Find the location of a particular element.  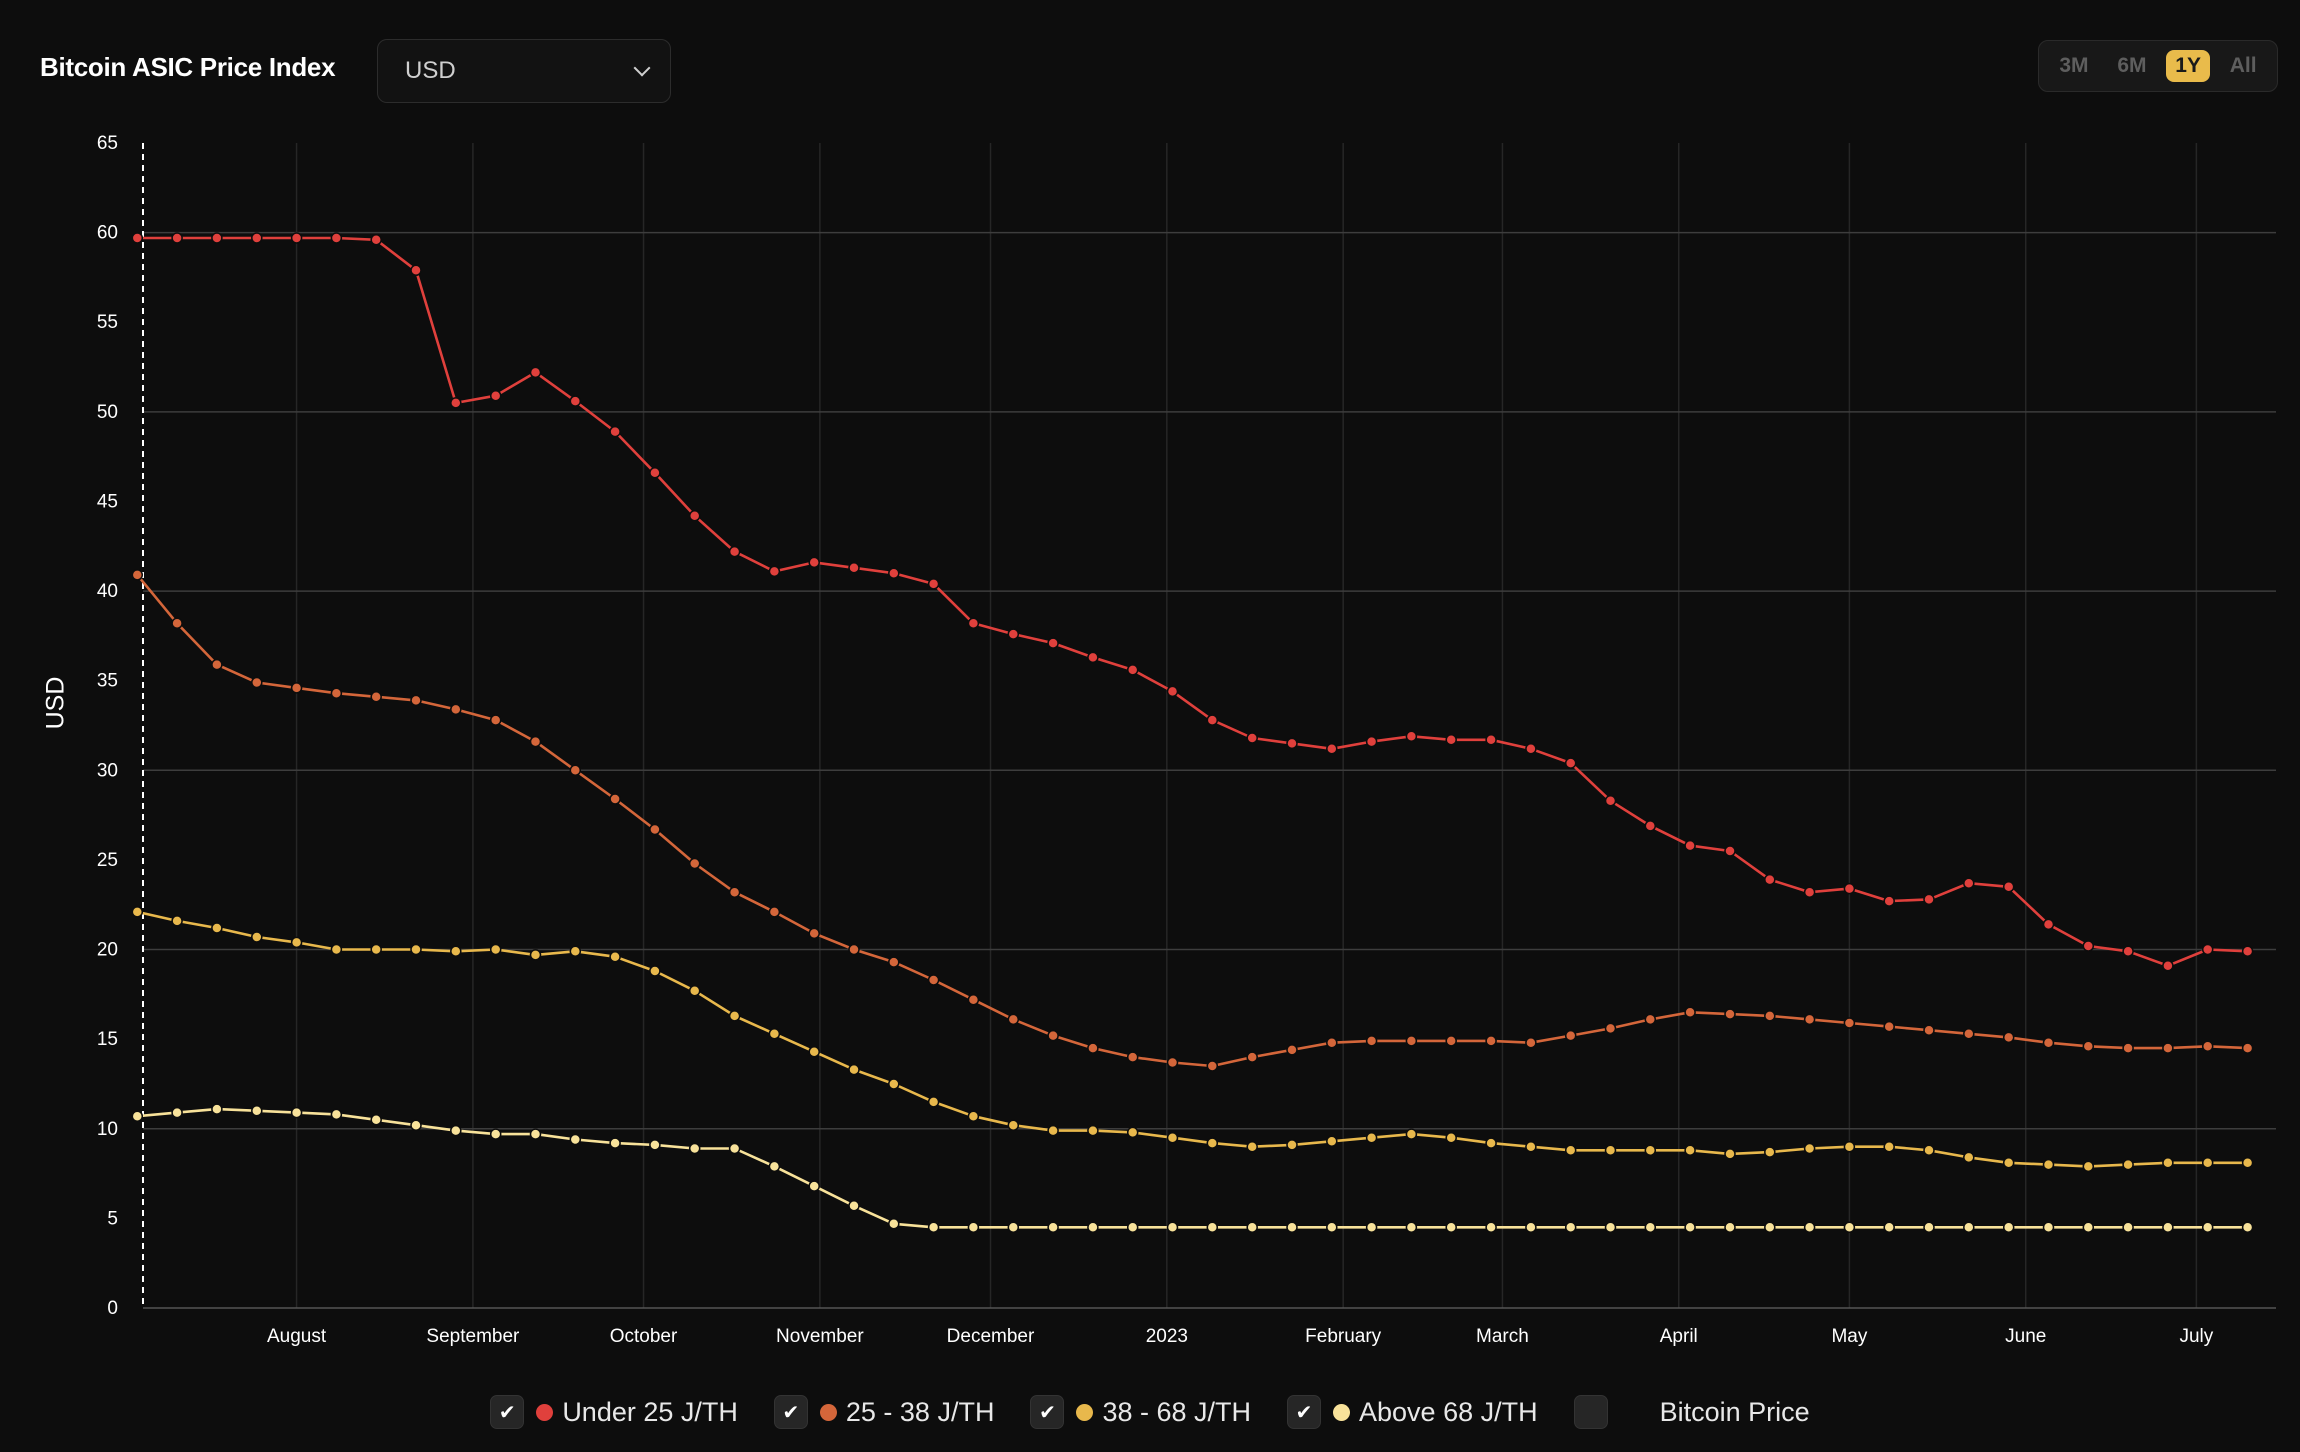

legend-item-25-38: ✔ 25 - 38 J/TH is located at coordinates (883, 1412).